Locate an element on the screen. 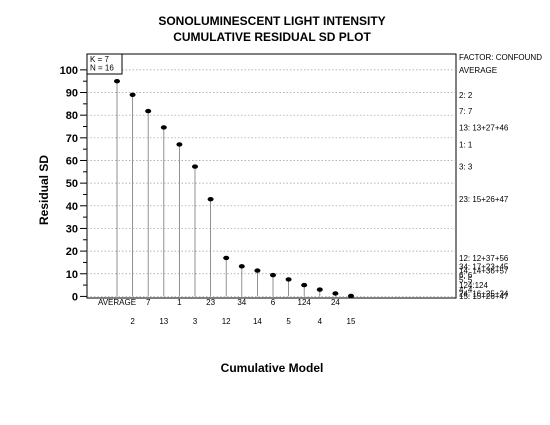  right-label: 12: 12+37+56 is located at coordinates (484, 258).